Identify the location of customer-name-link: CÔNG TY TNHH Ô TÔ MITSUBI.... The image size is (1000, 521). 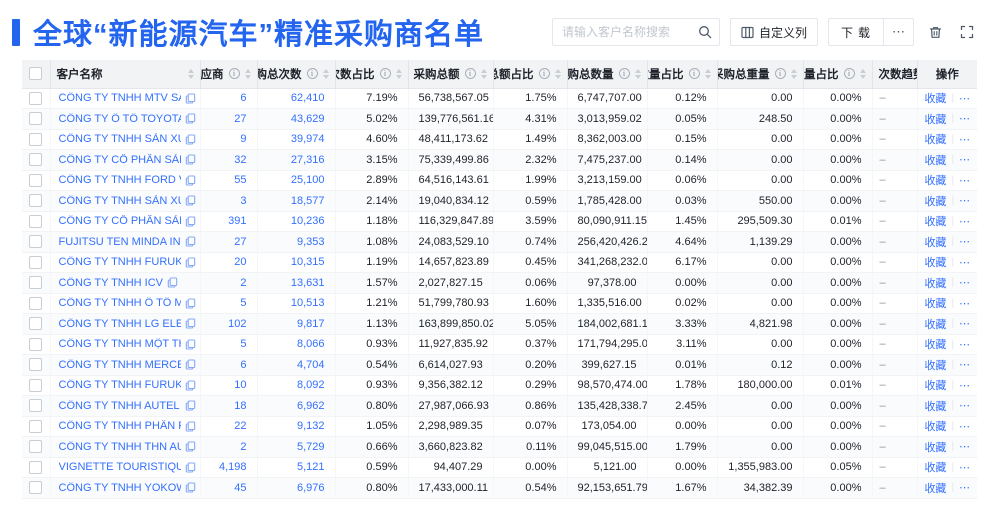
(119, 303).